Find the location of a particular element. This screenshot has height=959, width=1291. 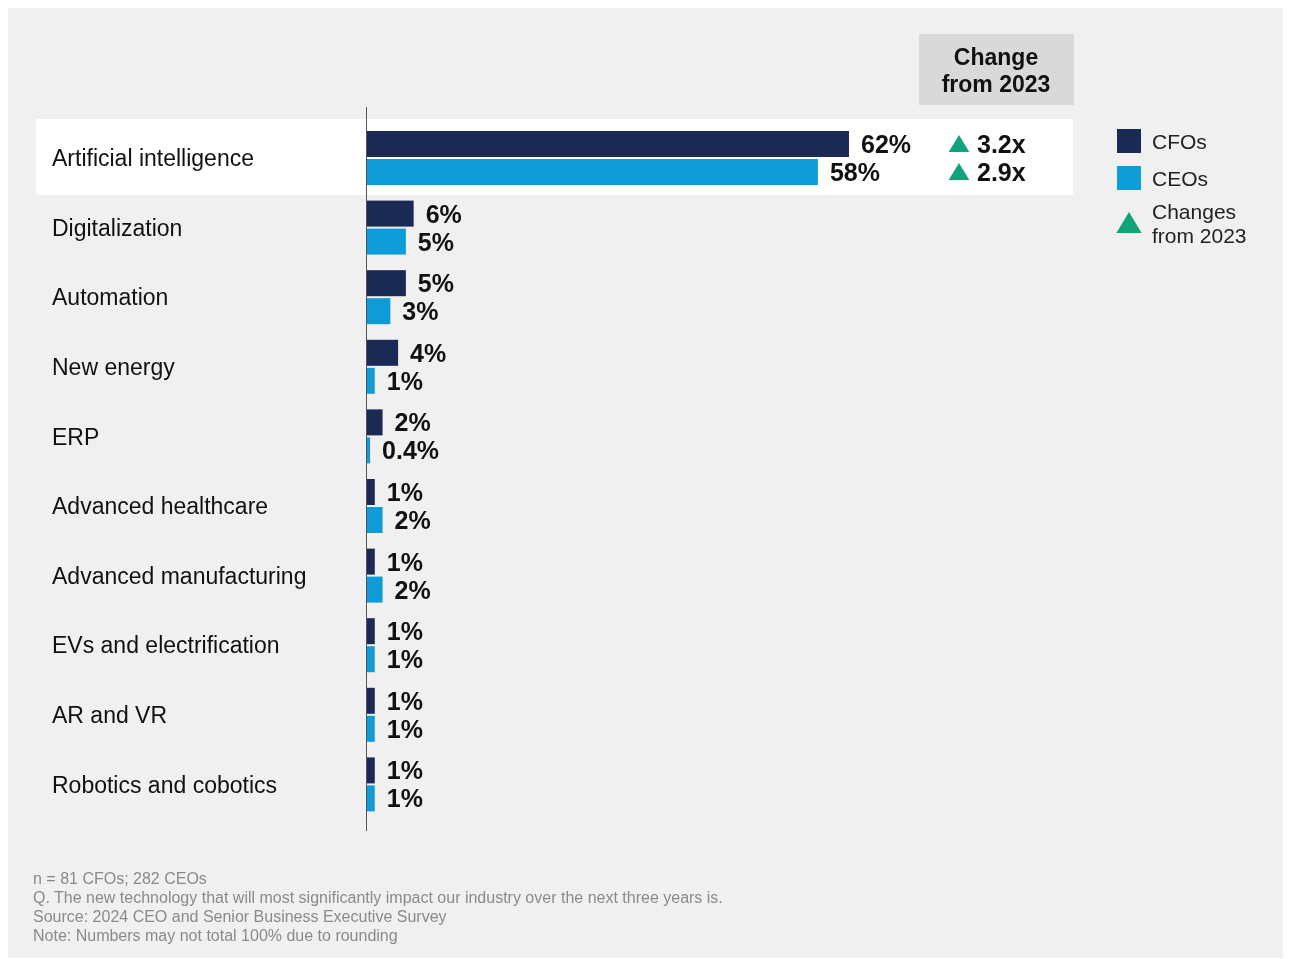

y-tick-label: Advanced manufacturing is located at coordinates (179, 575).